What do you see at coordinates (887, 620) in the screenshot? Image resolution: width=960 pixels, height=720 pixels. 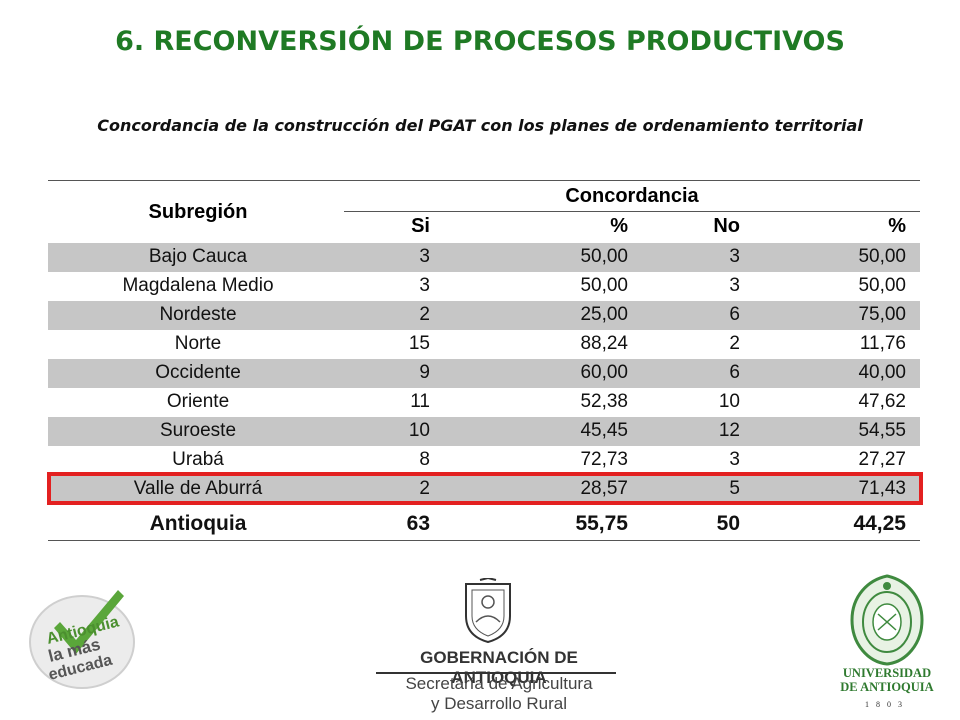 I see `udea-crest-icon` at bounding box center [887, 620].